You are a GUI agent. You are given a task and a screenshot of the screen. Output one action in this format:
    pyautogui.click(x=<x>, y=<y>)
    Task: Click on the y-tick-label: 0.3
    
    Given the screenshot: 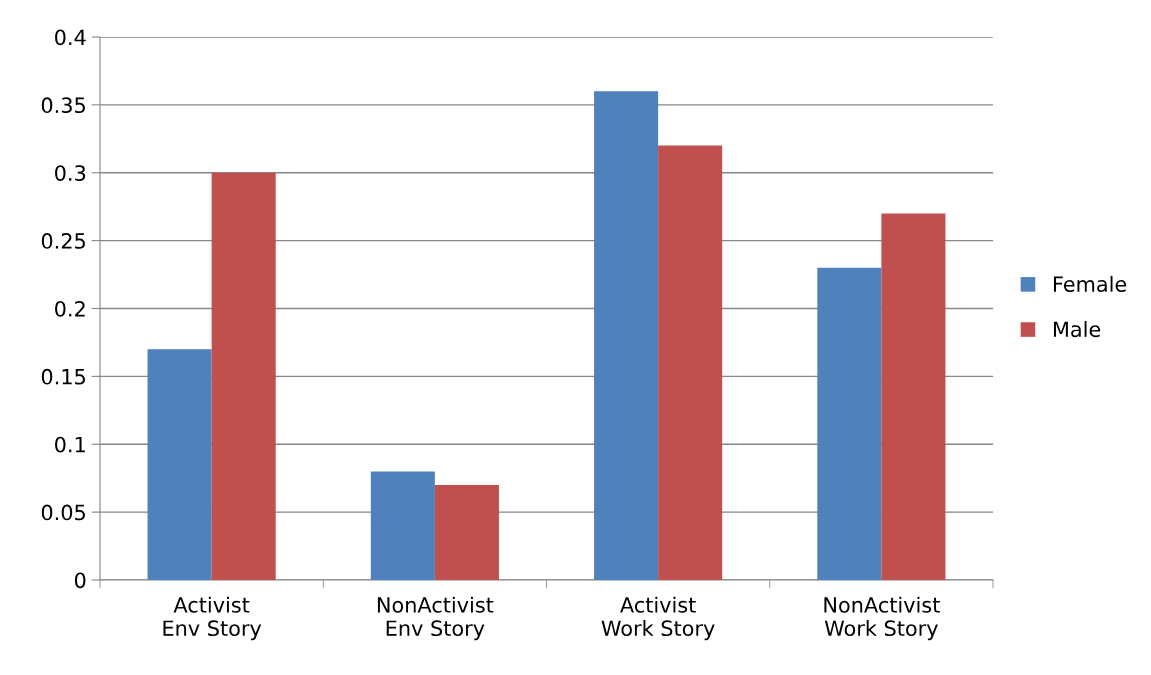 What is the action you would take?
    pyautogui.click(x=70, y=173)
    